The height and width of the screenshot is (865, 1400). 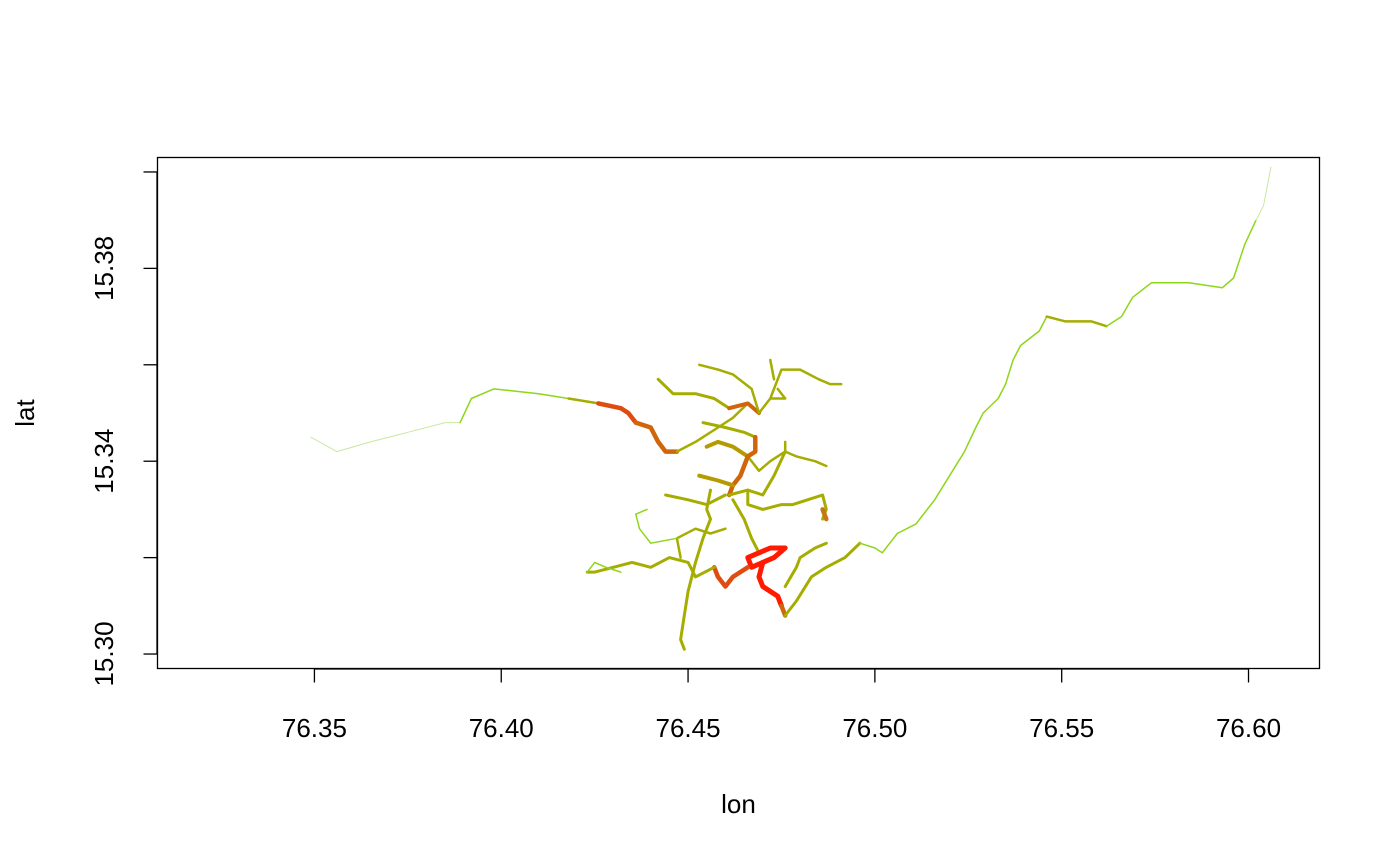 What do you see at coordinates (738, 804) in the screenshot?
I see `x-axis-label: lon` at bounding box center [738, 804].